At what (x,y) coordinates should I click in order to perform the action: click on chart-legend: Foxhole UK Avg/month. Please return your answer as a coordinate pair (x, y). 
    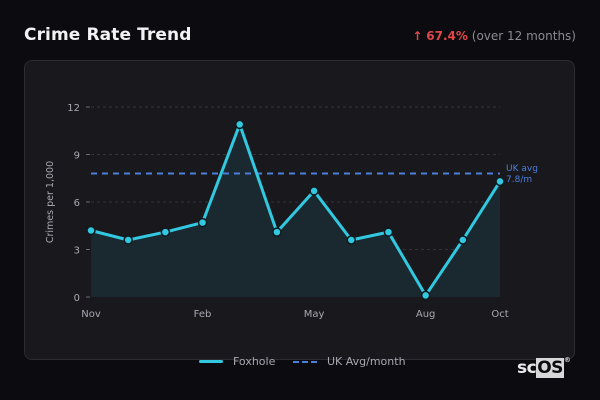
    Looking at the image, I should click on (300, 363).